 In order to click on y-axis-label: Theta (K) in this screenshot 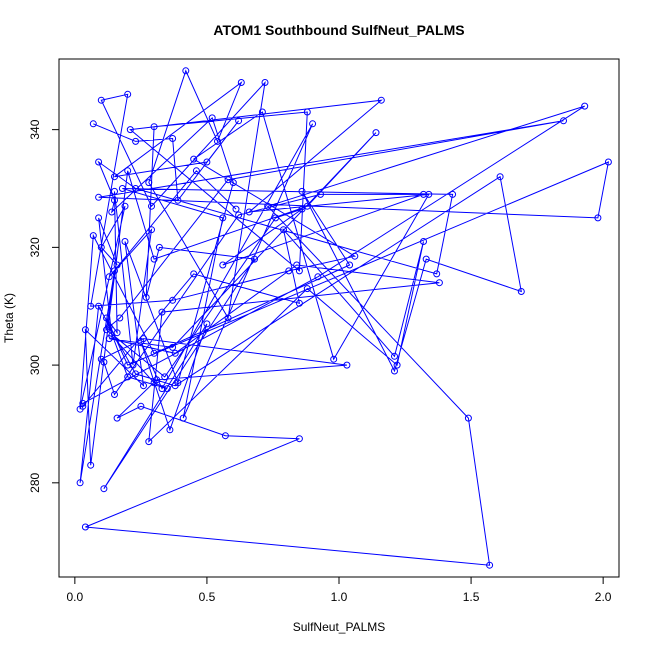, I will do `click(9, 318)`.